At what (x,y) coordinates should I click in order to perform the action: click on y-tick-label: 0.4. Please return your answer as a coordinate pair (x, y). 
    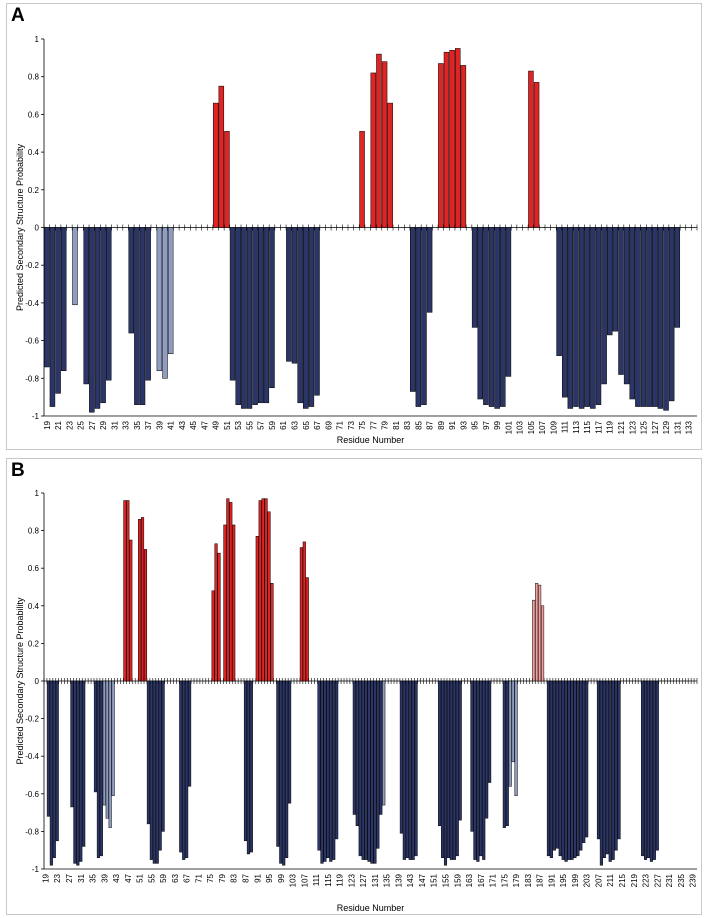
    Looking at the image, I should click on (34, 152).